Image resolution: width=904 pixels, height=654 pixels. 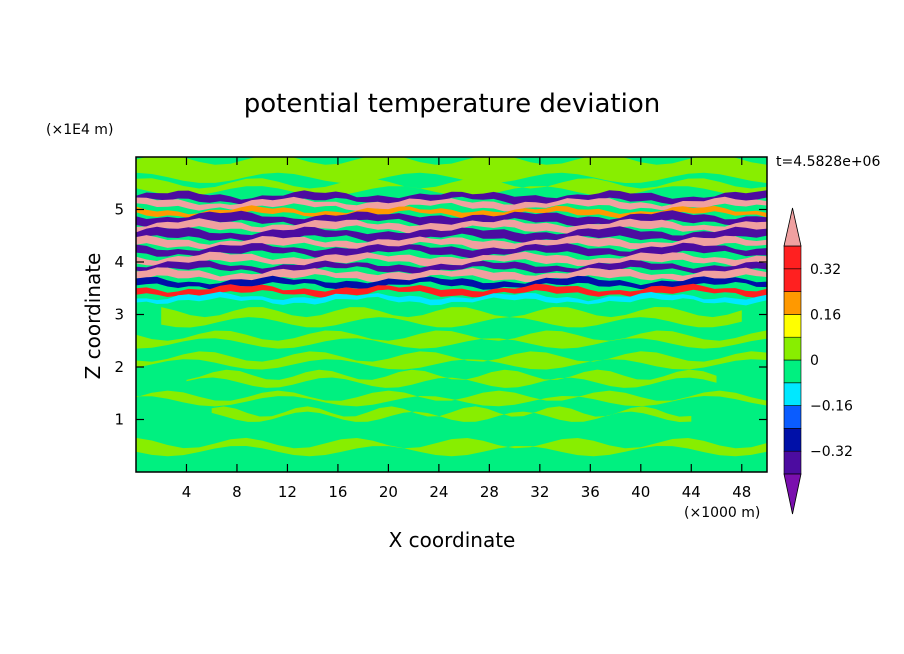 What do you see at coordinates (93, 316) in the screenshot?
I see `y-axis-title: Z coordinate` at bounding box center [93, 316].